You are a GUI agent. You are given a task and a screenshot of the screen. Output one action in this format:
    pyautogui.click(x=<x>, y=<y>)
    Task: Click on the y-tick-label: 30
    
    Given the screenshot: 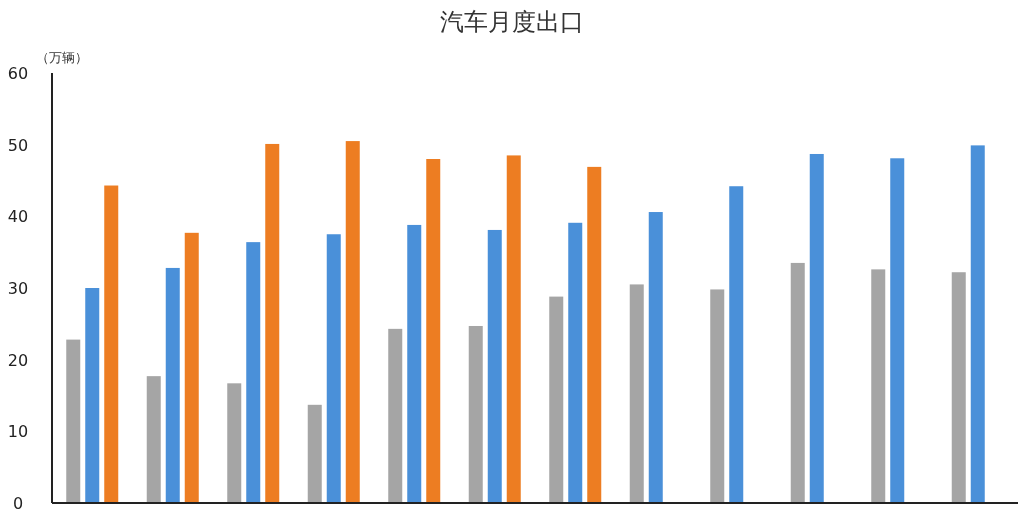 What is the action you would take?
    pyautogui.click(x=18, y=288)
    